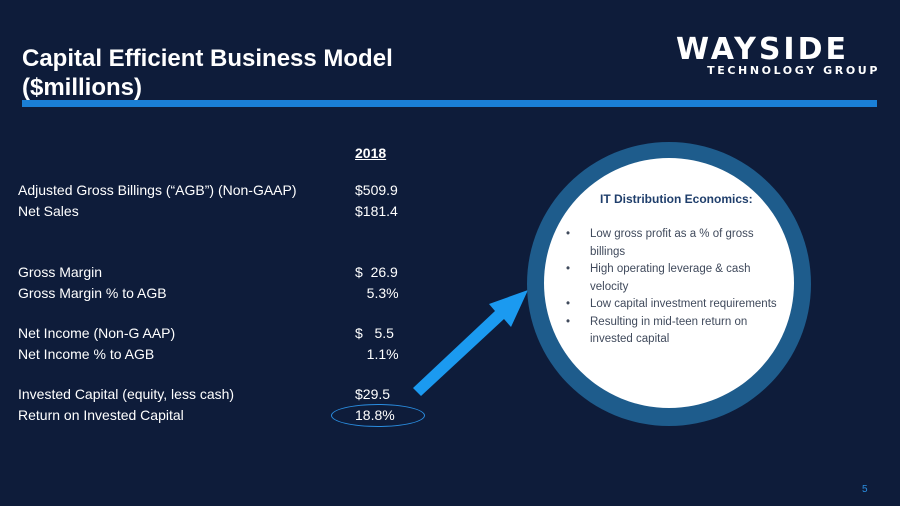 The image size is (900, 506). I want to click on list-item-text: Low capital investment requirements, so click(683, 304).